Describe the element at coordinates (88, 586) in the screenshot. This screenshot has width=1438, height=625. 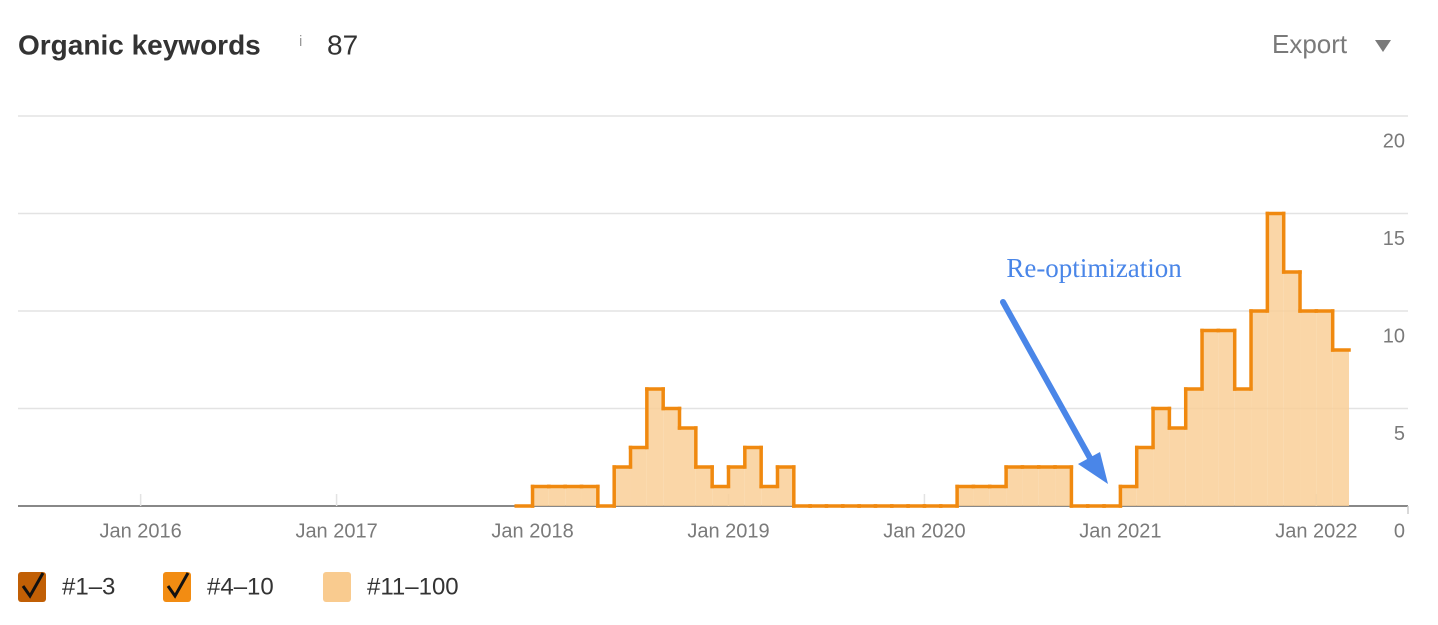
I see `legend-label: #1–3` at that location.